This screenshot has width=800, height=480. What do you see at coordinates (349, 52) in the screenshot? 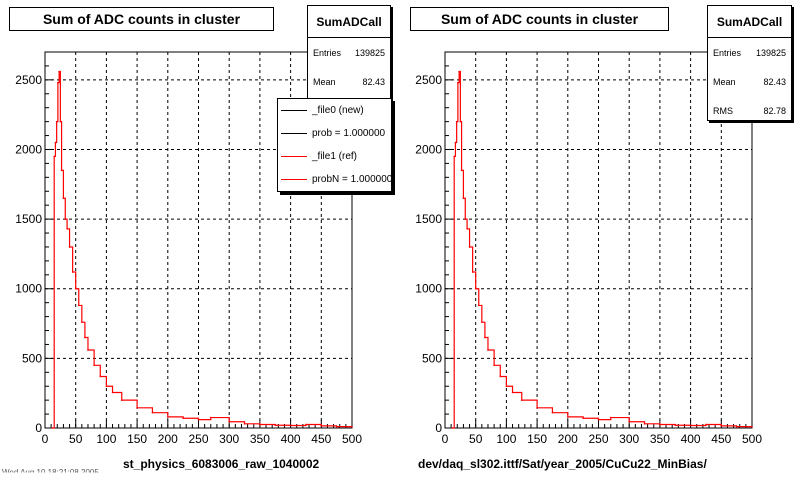
I see `stats-box: SumADCall Entries 139825 Mean 82.43` at bounding box center [349, 52].